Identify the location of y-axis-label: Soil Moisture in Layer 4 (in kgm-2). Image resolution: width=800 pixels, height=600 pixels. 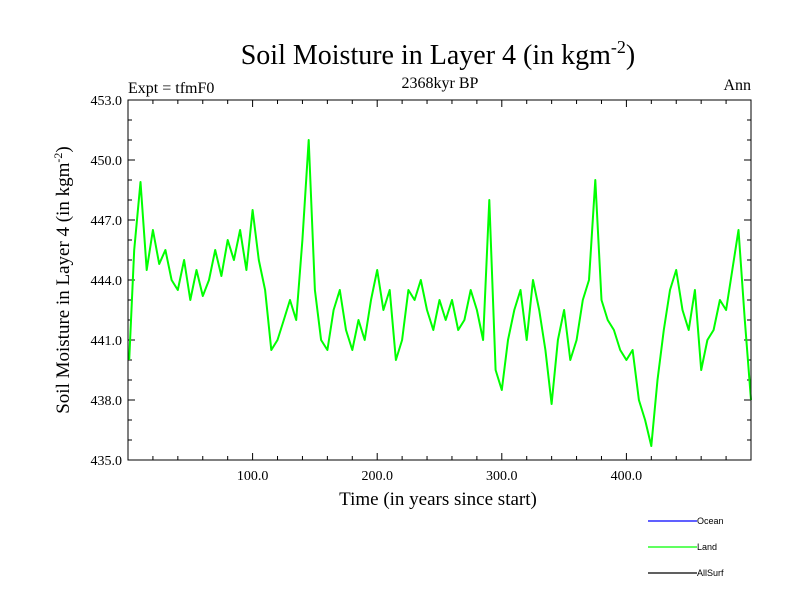
(62, 280).